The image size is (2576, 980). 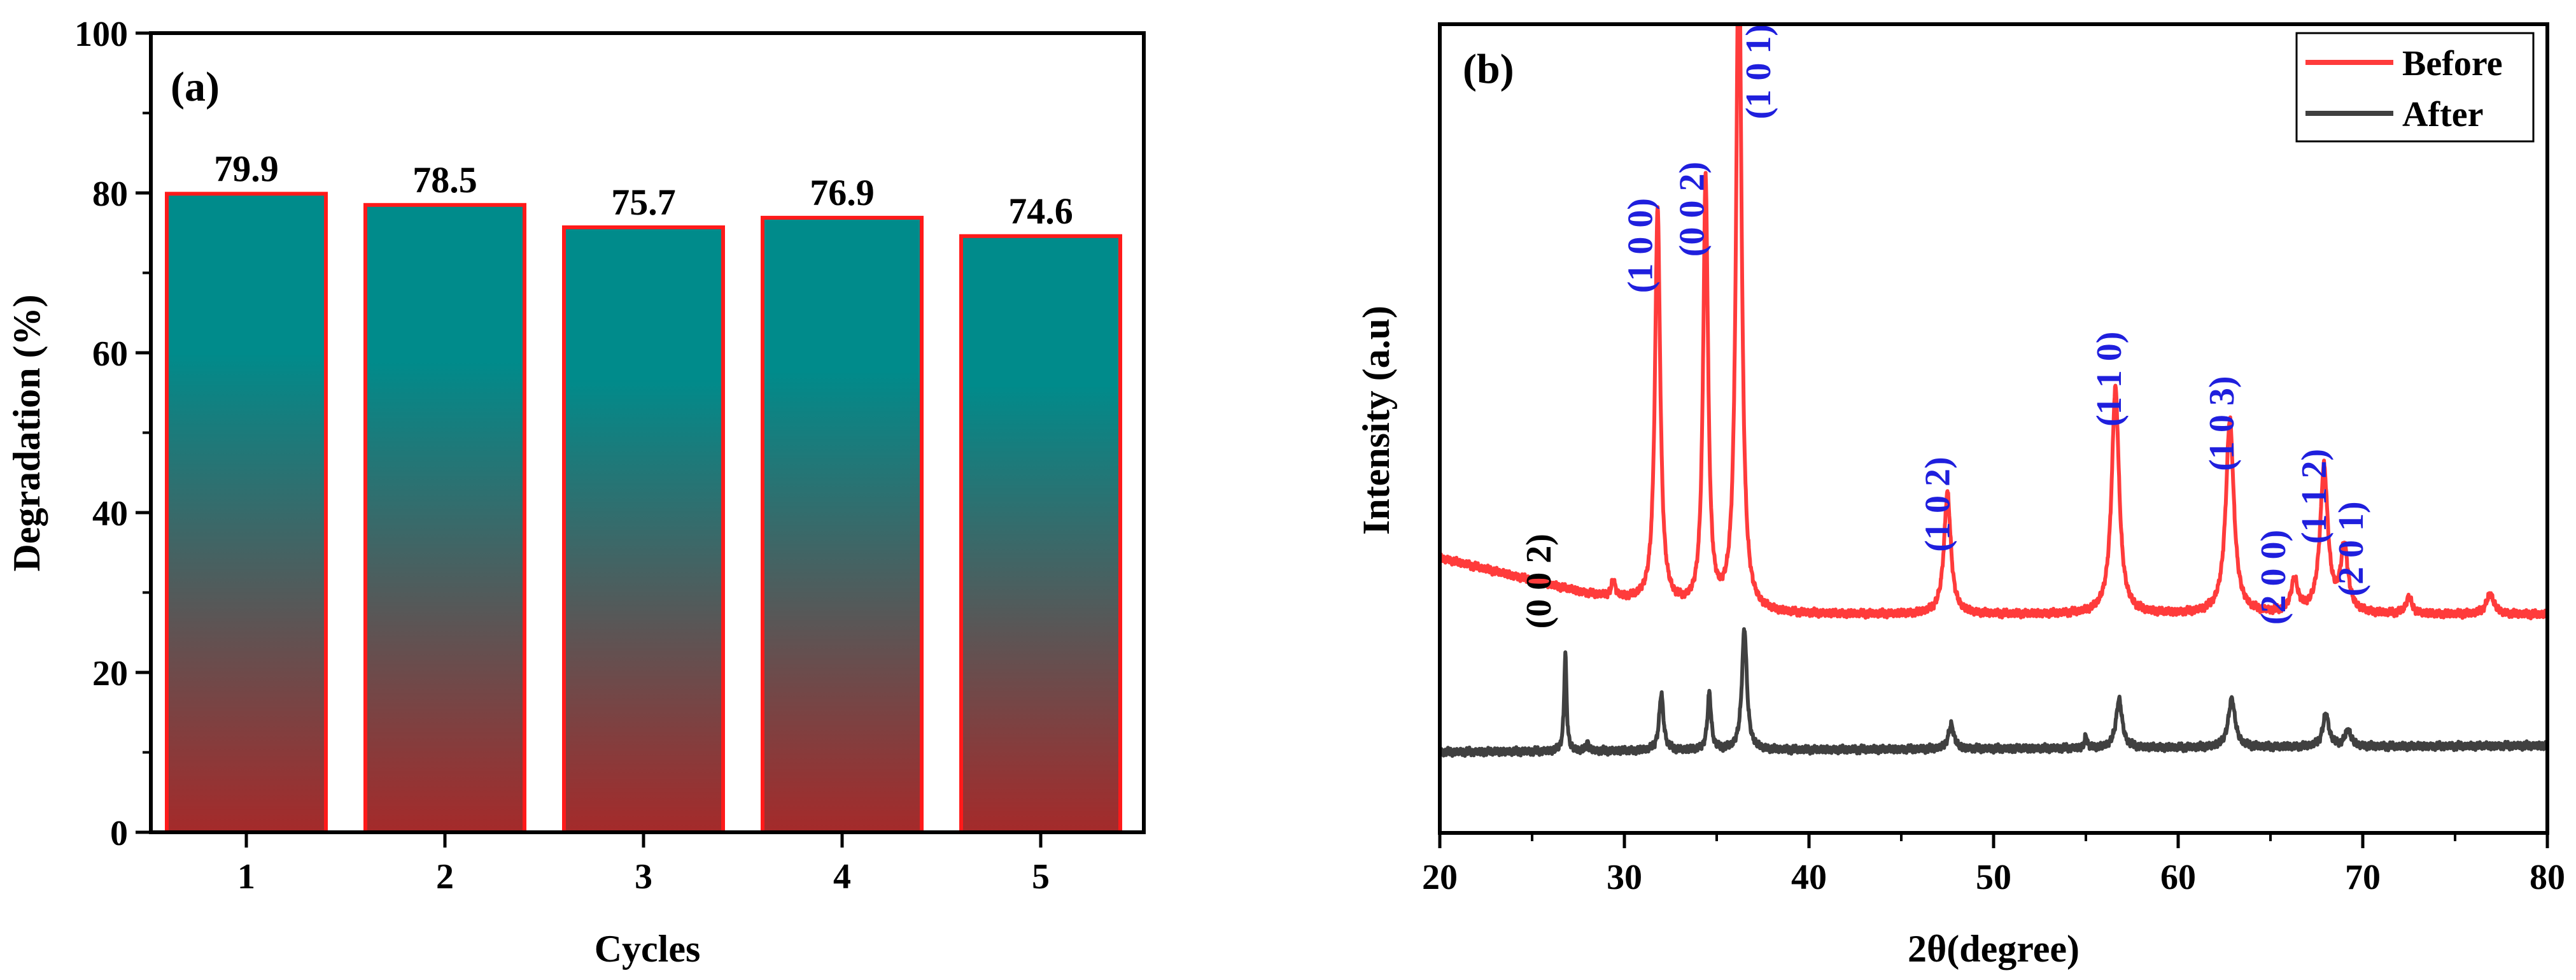 I want to click on x-tick-label: 70, so click(x=2363, y=877).